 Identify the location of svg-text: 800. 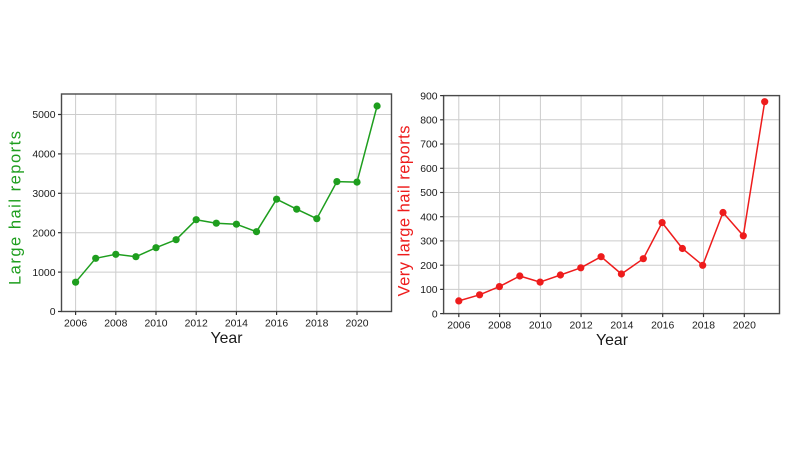
(429, 121).